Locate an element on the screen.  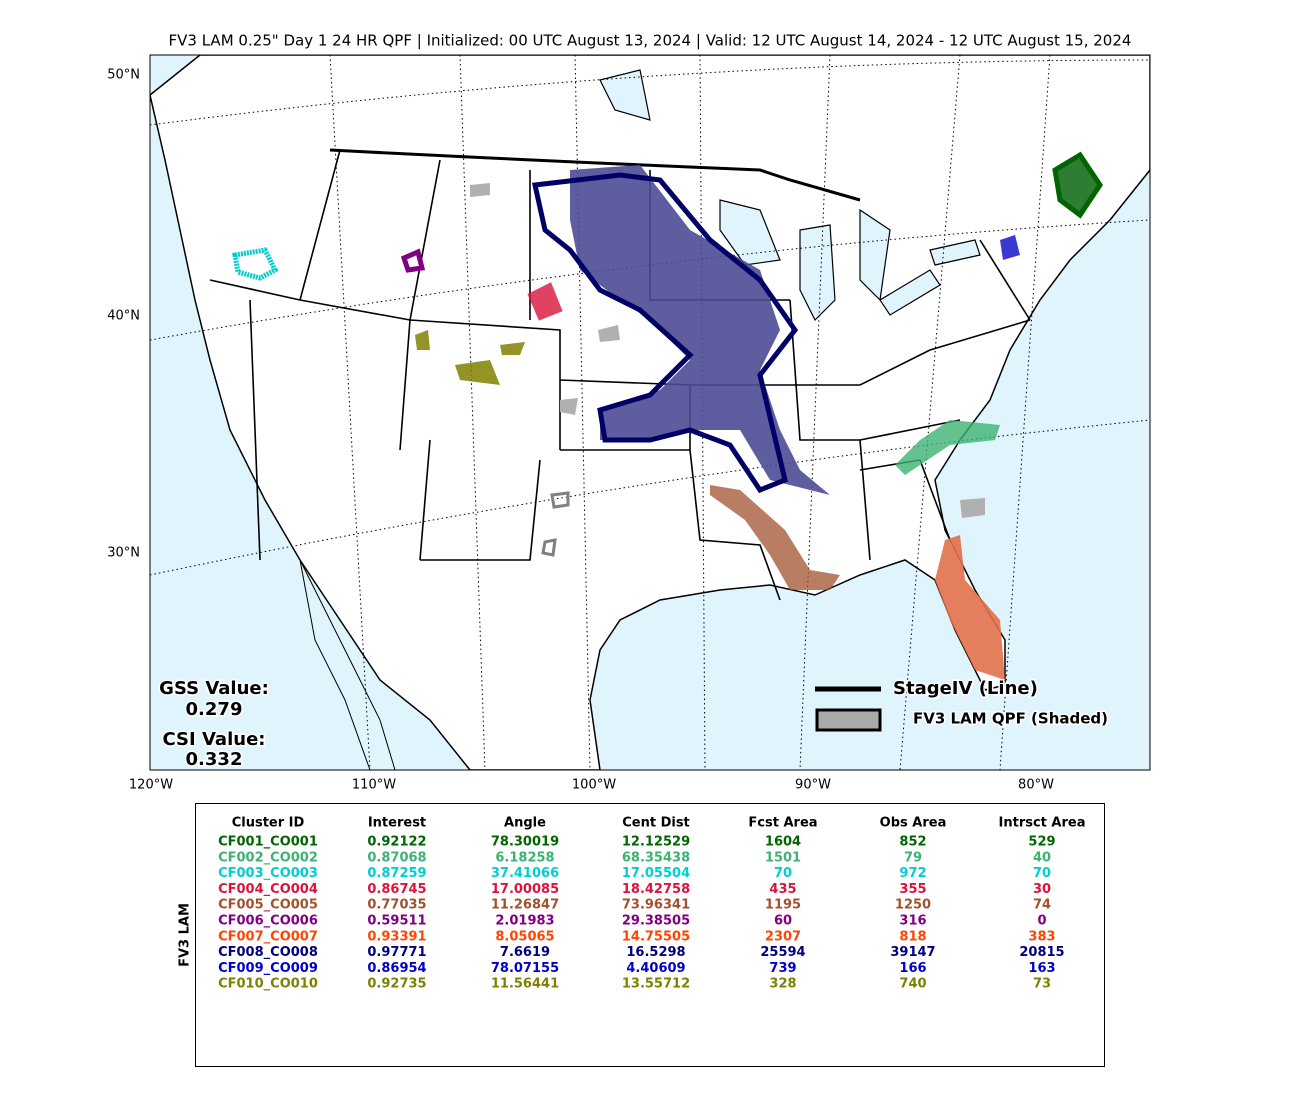
table-cell: 13.55712 is located at coordinates (656, 984).